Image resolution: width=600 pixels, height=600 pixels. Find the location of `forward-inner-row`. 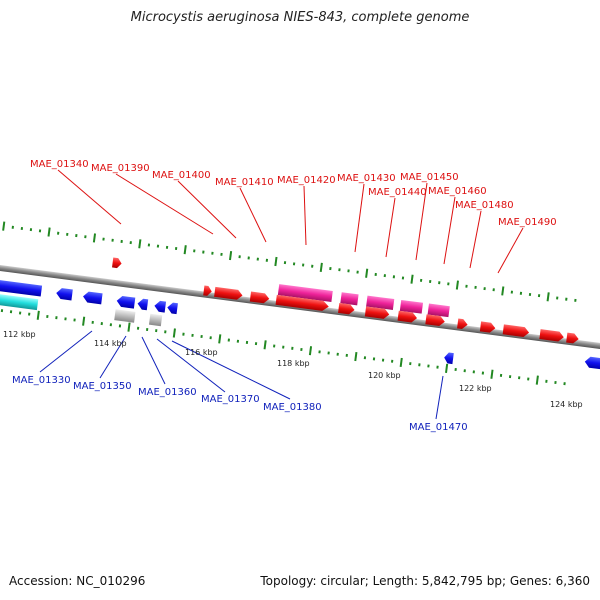

forward-inner-row is located at coordinates (391, 314).